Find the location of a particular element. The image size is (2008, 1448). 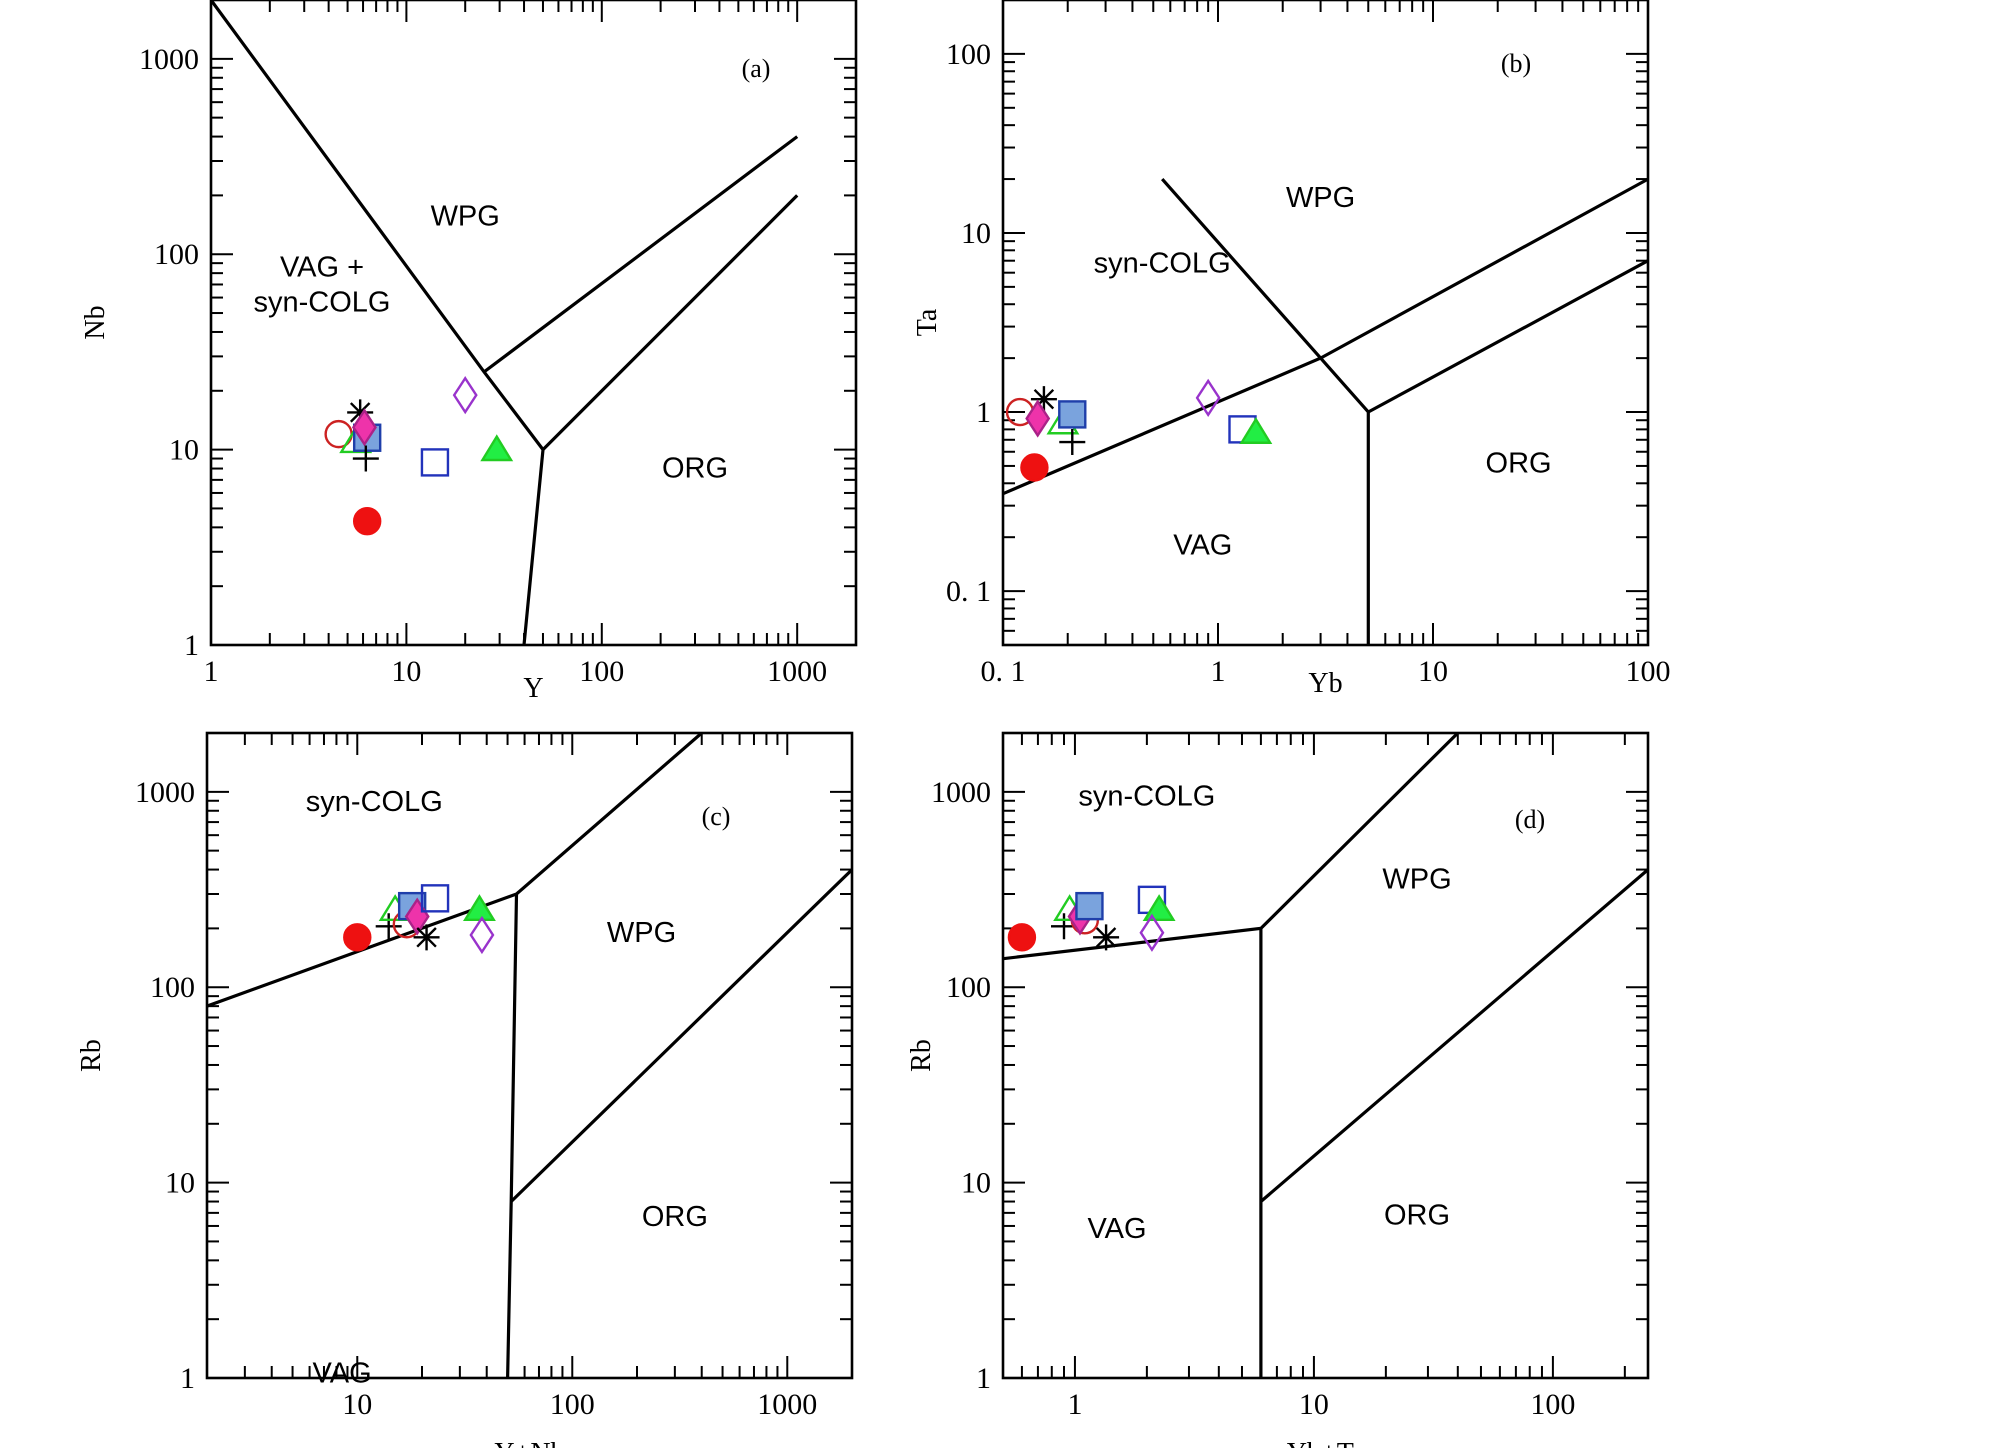

panel-label: (b) is located at coordinates (1516, 63).